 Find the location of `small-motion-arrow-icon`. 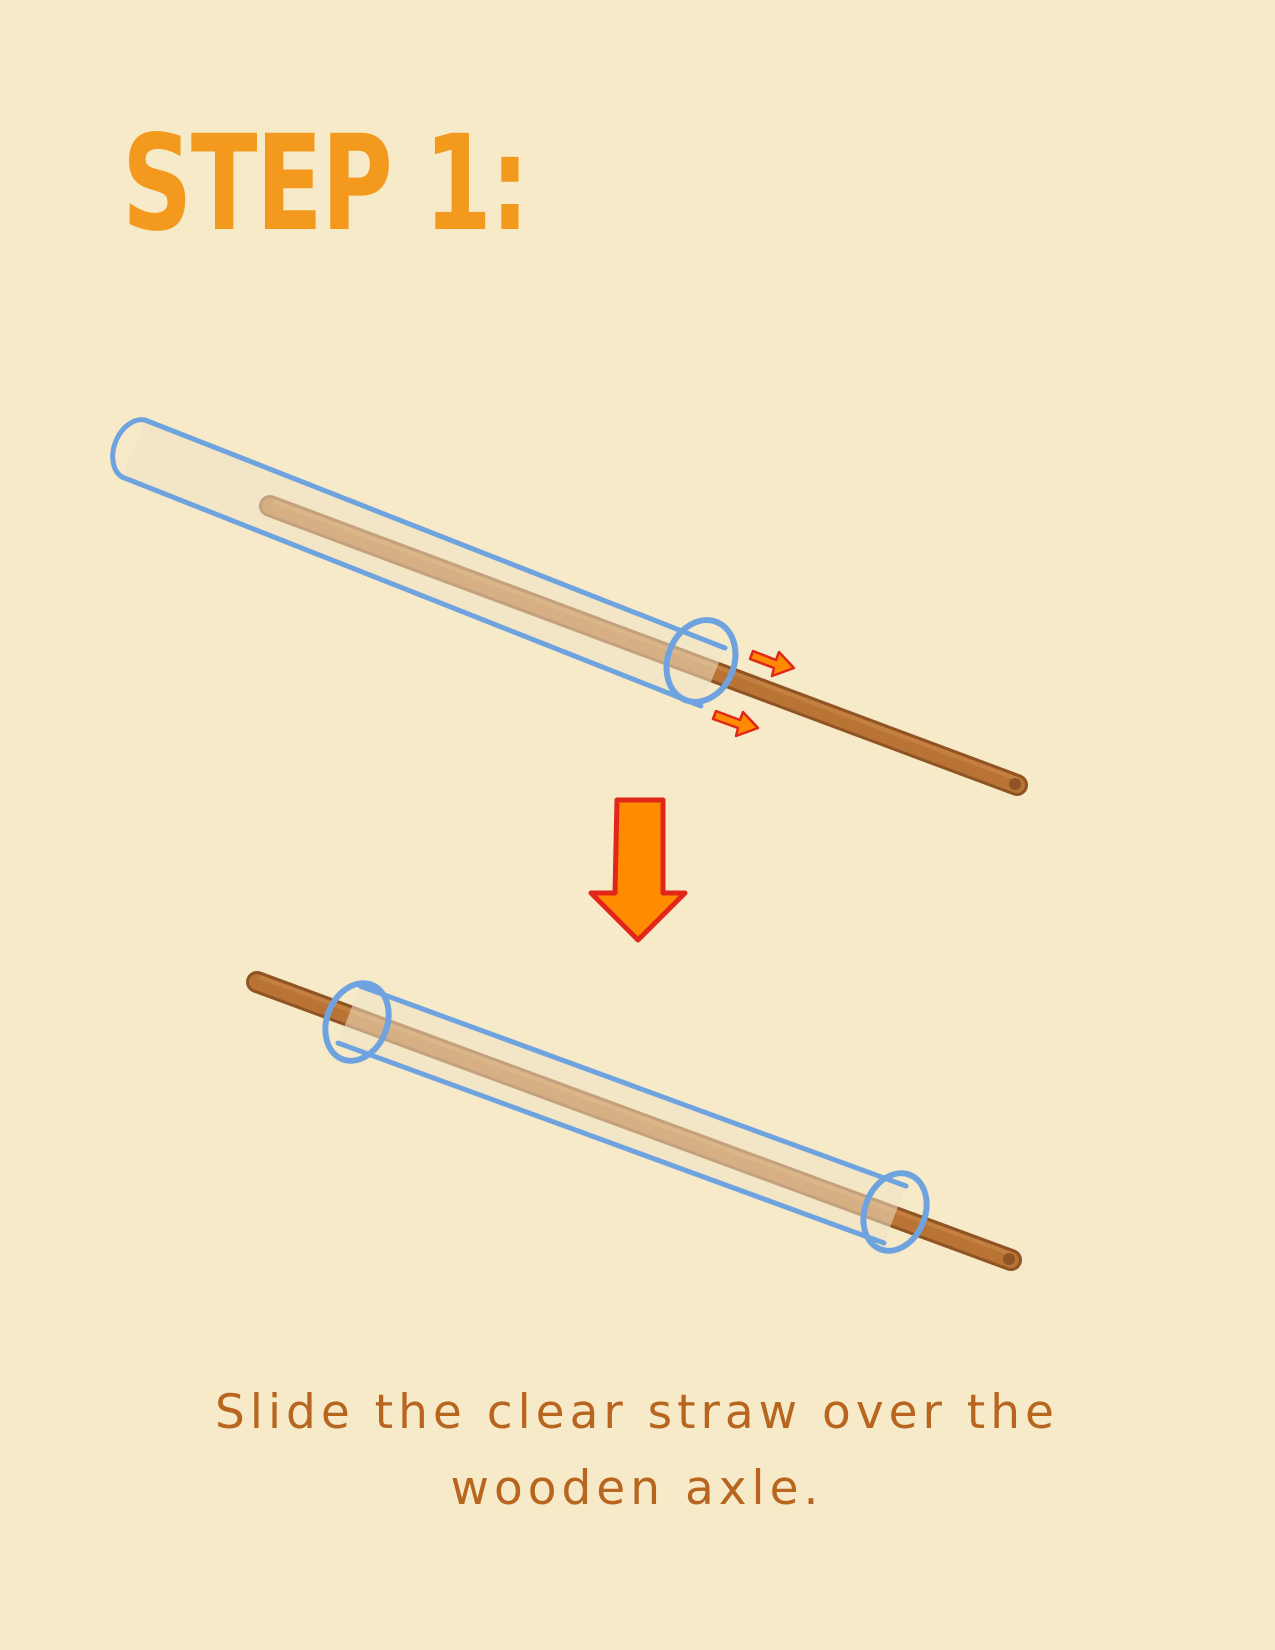

small-motion-arrow-icon is located at coordinates (753, 693).